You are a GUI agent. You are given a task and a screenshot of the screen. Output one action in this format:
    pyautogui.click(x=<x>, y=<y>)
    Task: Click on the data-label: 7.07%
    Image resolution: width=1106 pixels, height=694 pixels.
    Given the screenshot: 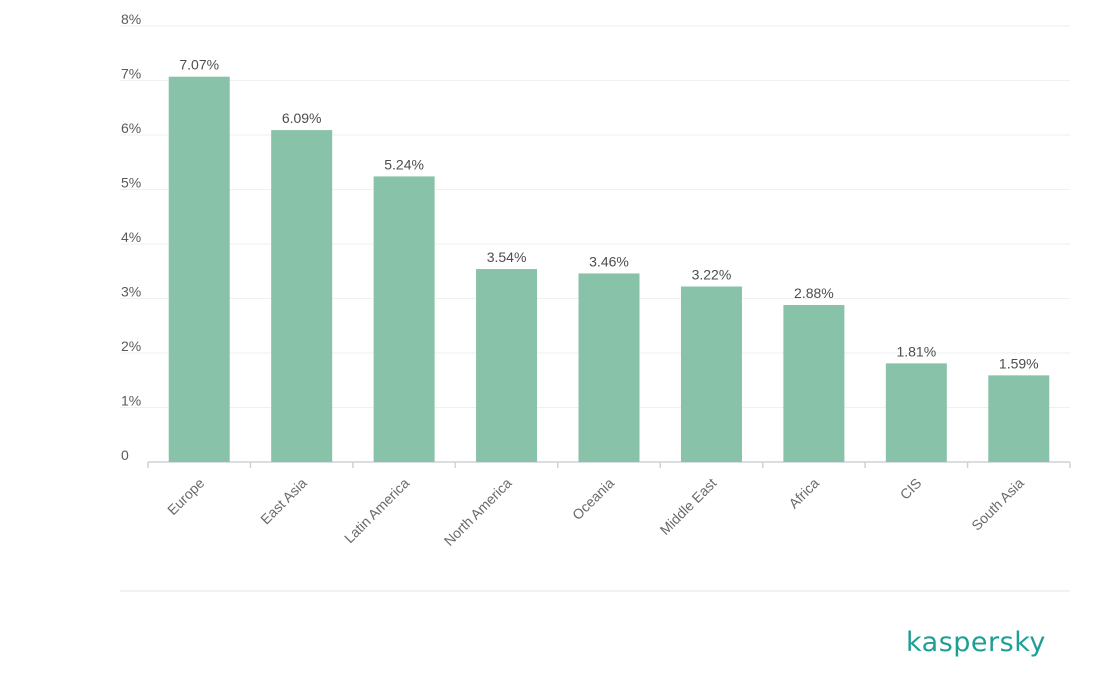 What is the action you would take?
    pyautogui.click(x=199, y=65)
    